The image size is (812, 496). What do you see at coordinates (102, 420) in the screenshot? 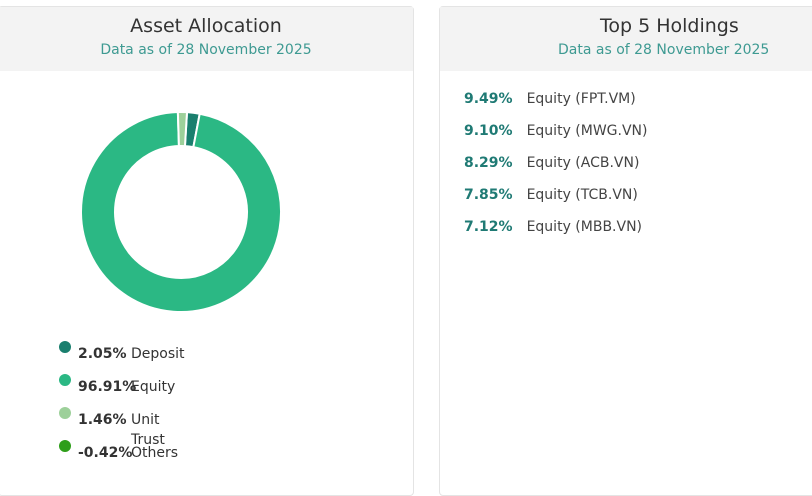
I see `legend-value: 1.46%` at bounding box center [102, 420].